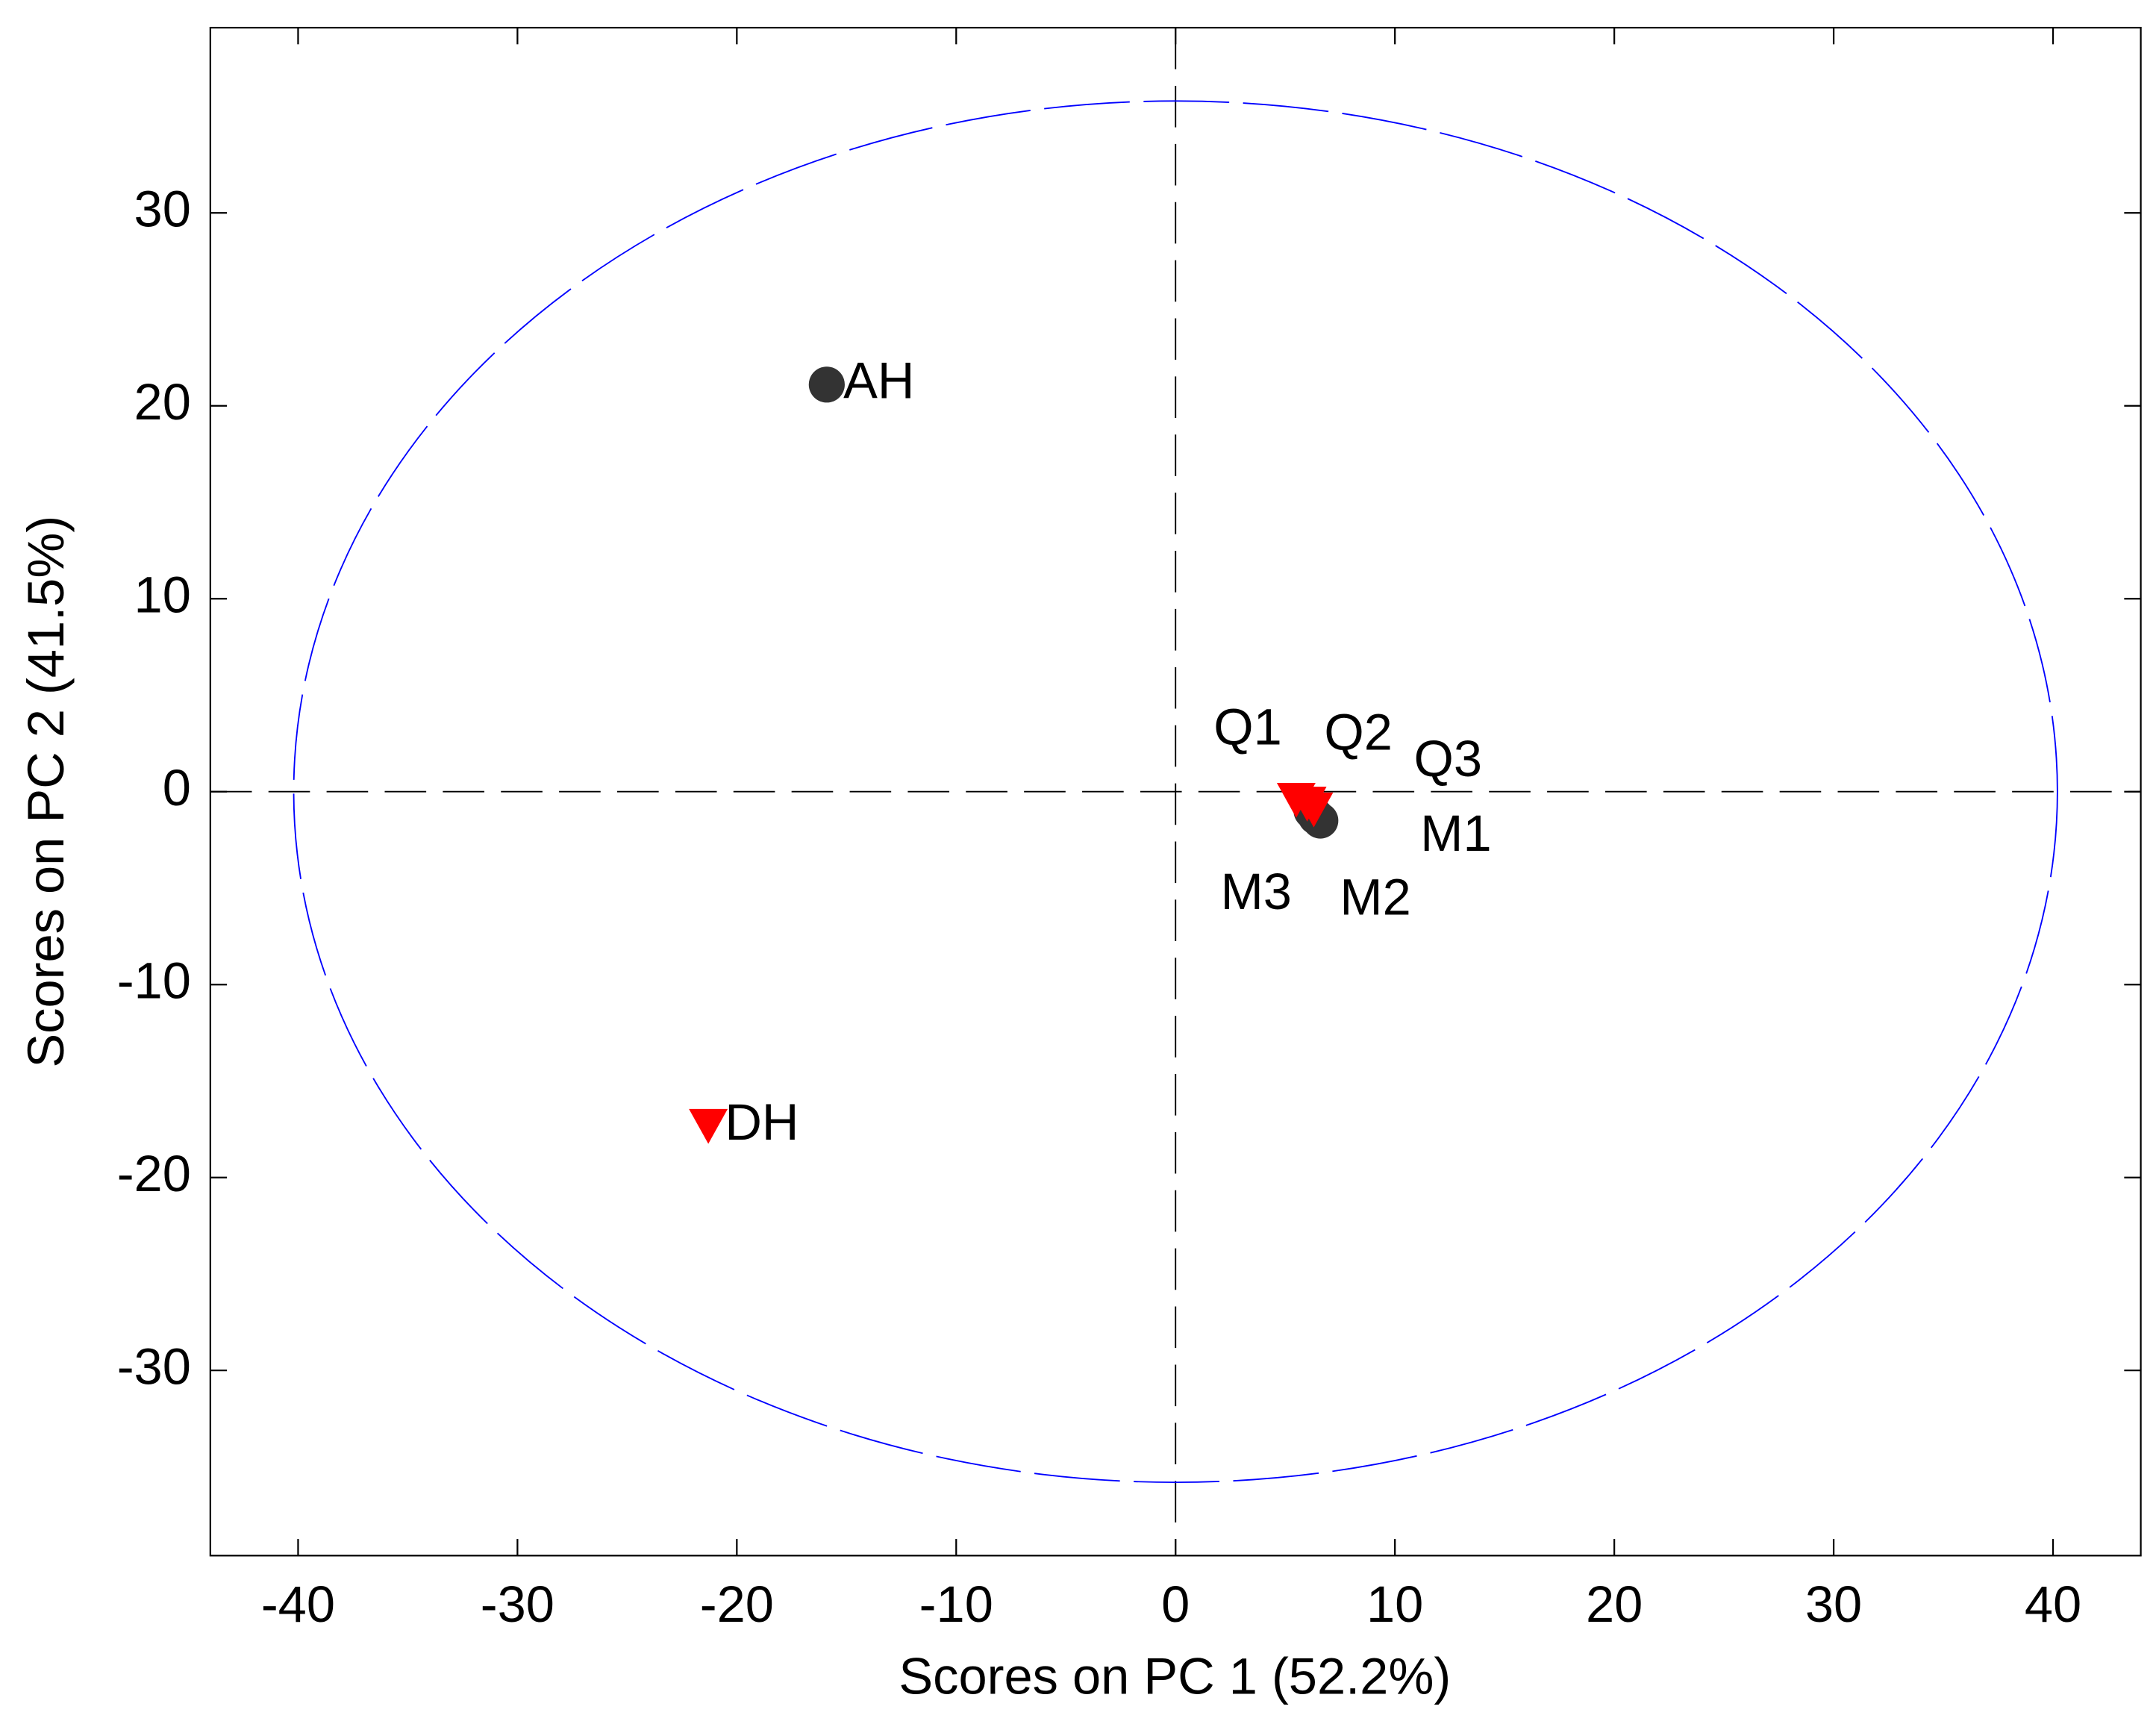 This screenshot has width=2156, height=1730. Describe the element at coordinates (517, 1604) in the screenshot. I see `x-tick-label: -30` at that location.